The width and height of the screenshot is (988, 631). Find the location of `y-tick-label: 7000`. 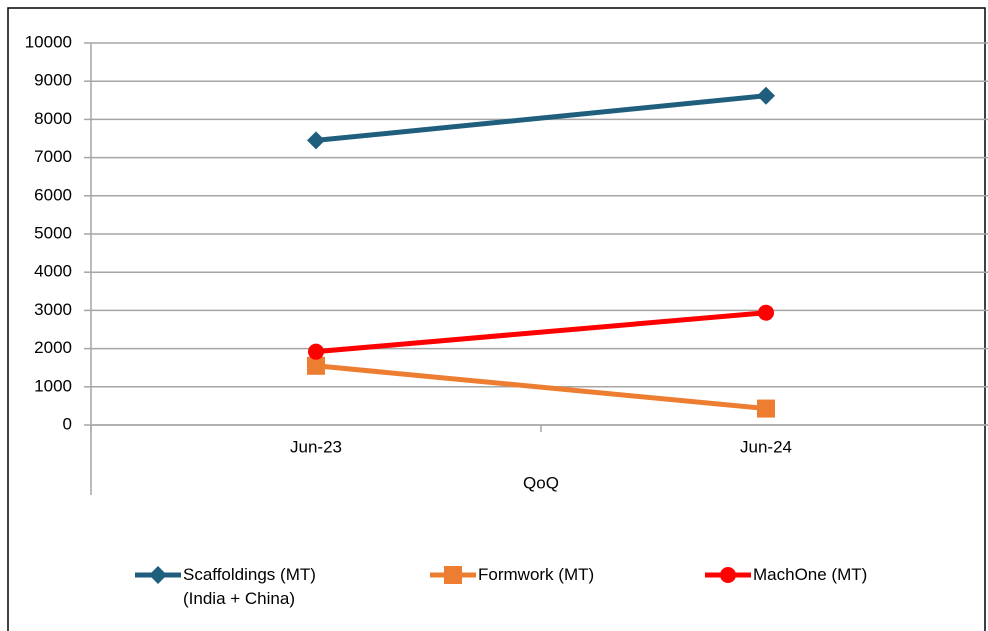

y-tick-label: 7000 is located at coordinates (53, 156).